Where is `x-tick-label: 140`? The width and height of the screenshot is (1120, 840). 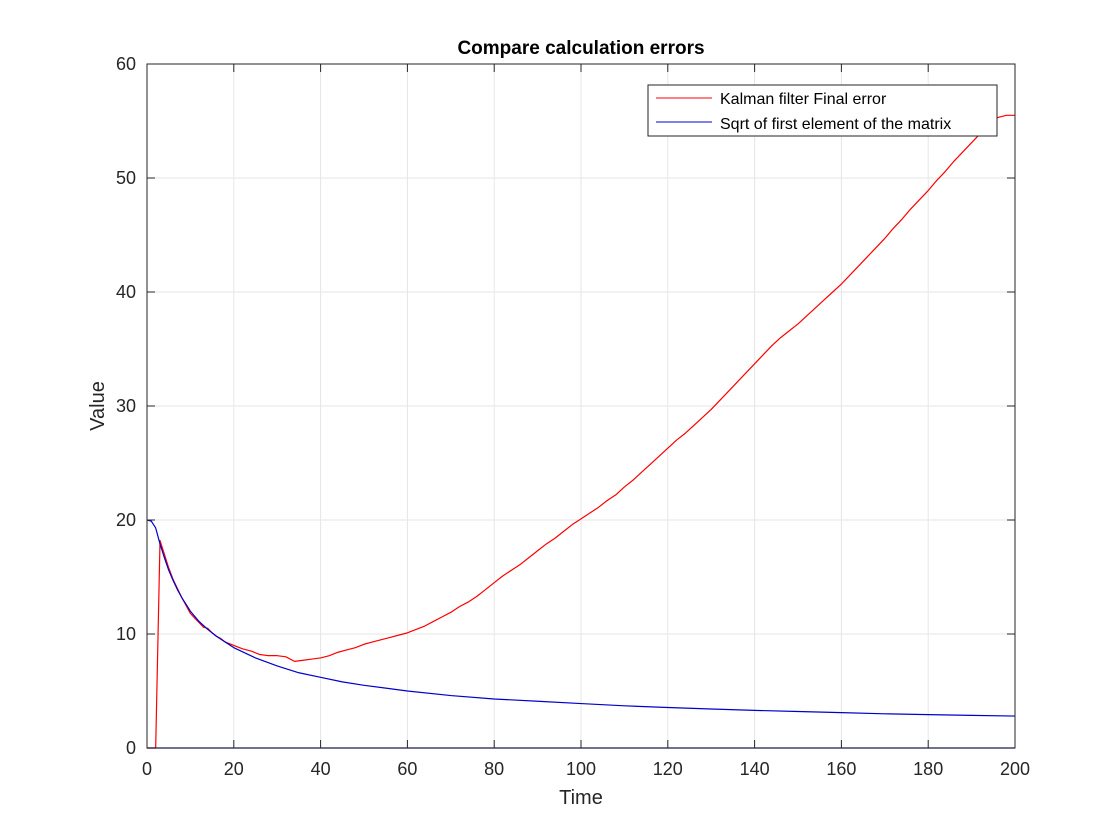
x-tick-label: 140 is located at coordinates (755, 769).